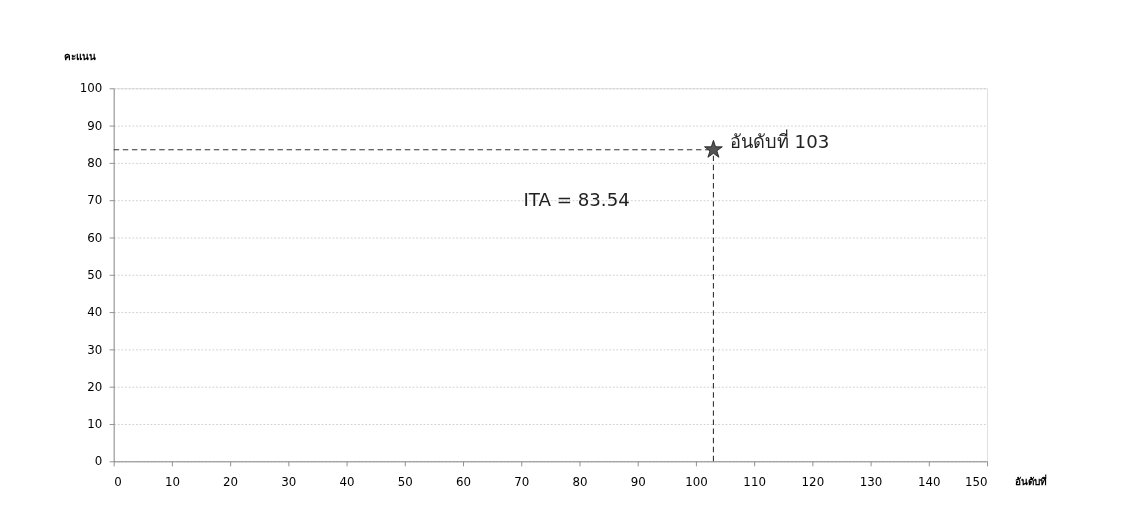  What do you see at coordinates (95, 274) in the screenshot?
I see `y-tick-label: 50` at bounding box center [95, 274].